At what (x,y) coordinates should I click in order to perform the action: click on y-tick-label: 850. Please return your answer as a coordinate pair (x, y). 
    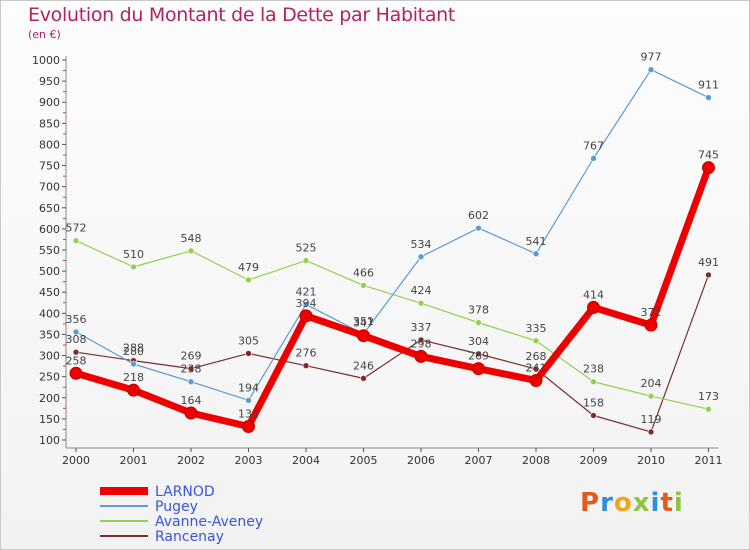
    Looking at the image, I should click on (49, 123).